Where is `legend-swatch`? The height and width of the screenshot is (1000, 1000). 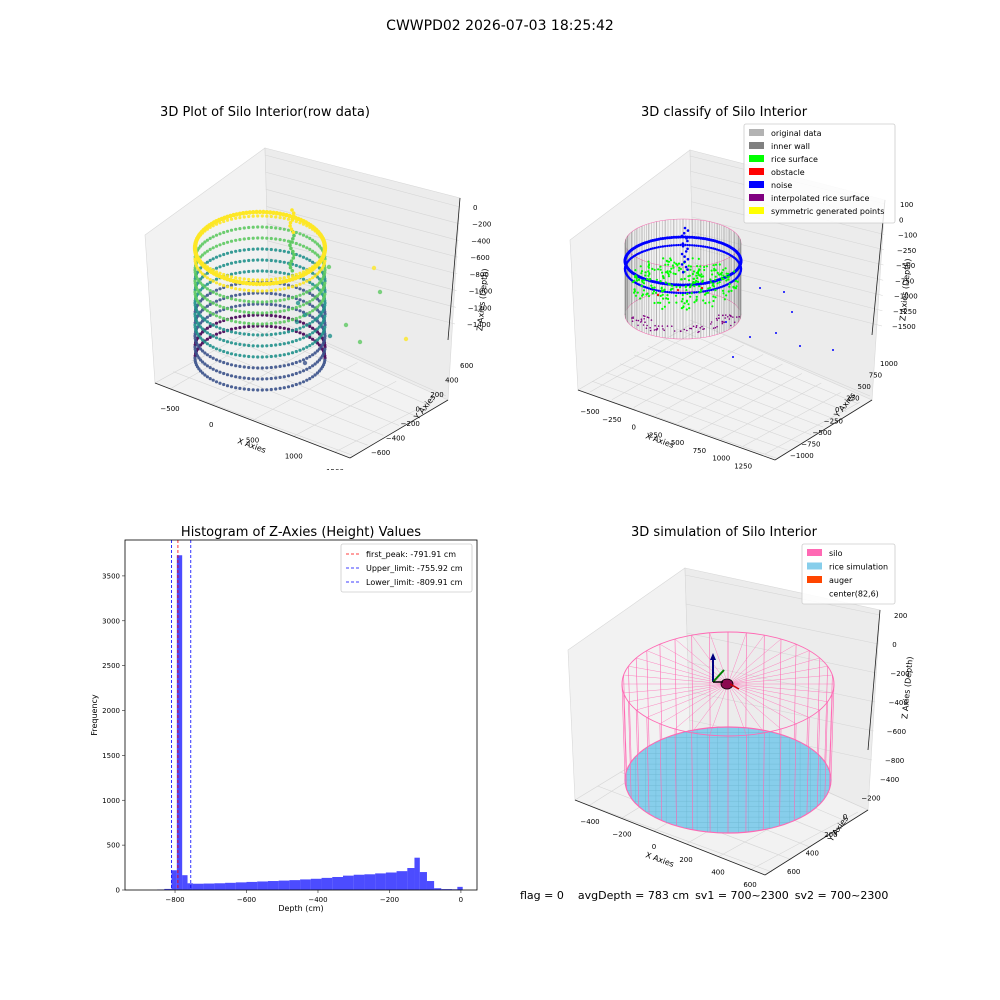
legend-swatch is located at coordinates (814, 552).